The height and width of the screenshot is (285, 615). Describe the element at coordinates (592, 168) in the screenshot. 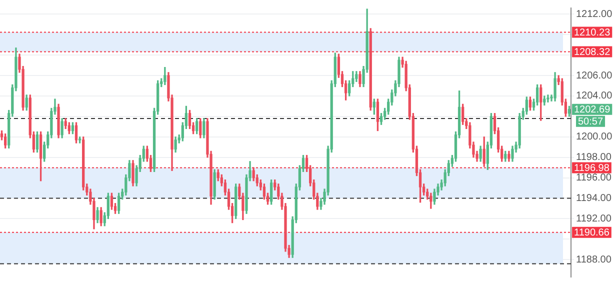

I see `ref-line-label: 1196.98` at that location.